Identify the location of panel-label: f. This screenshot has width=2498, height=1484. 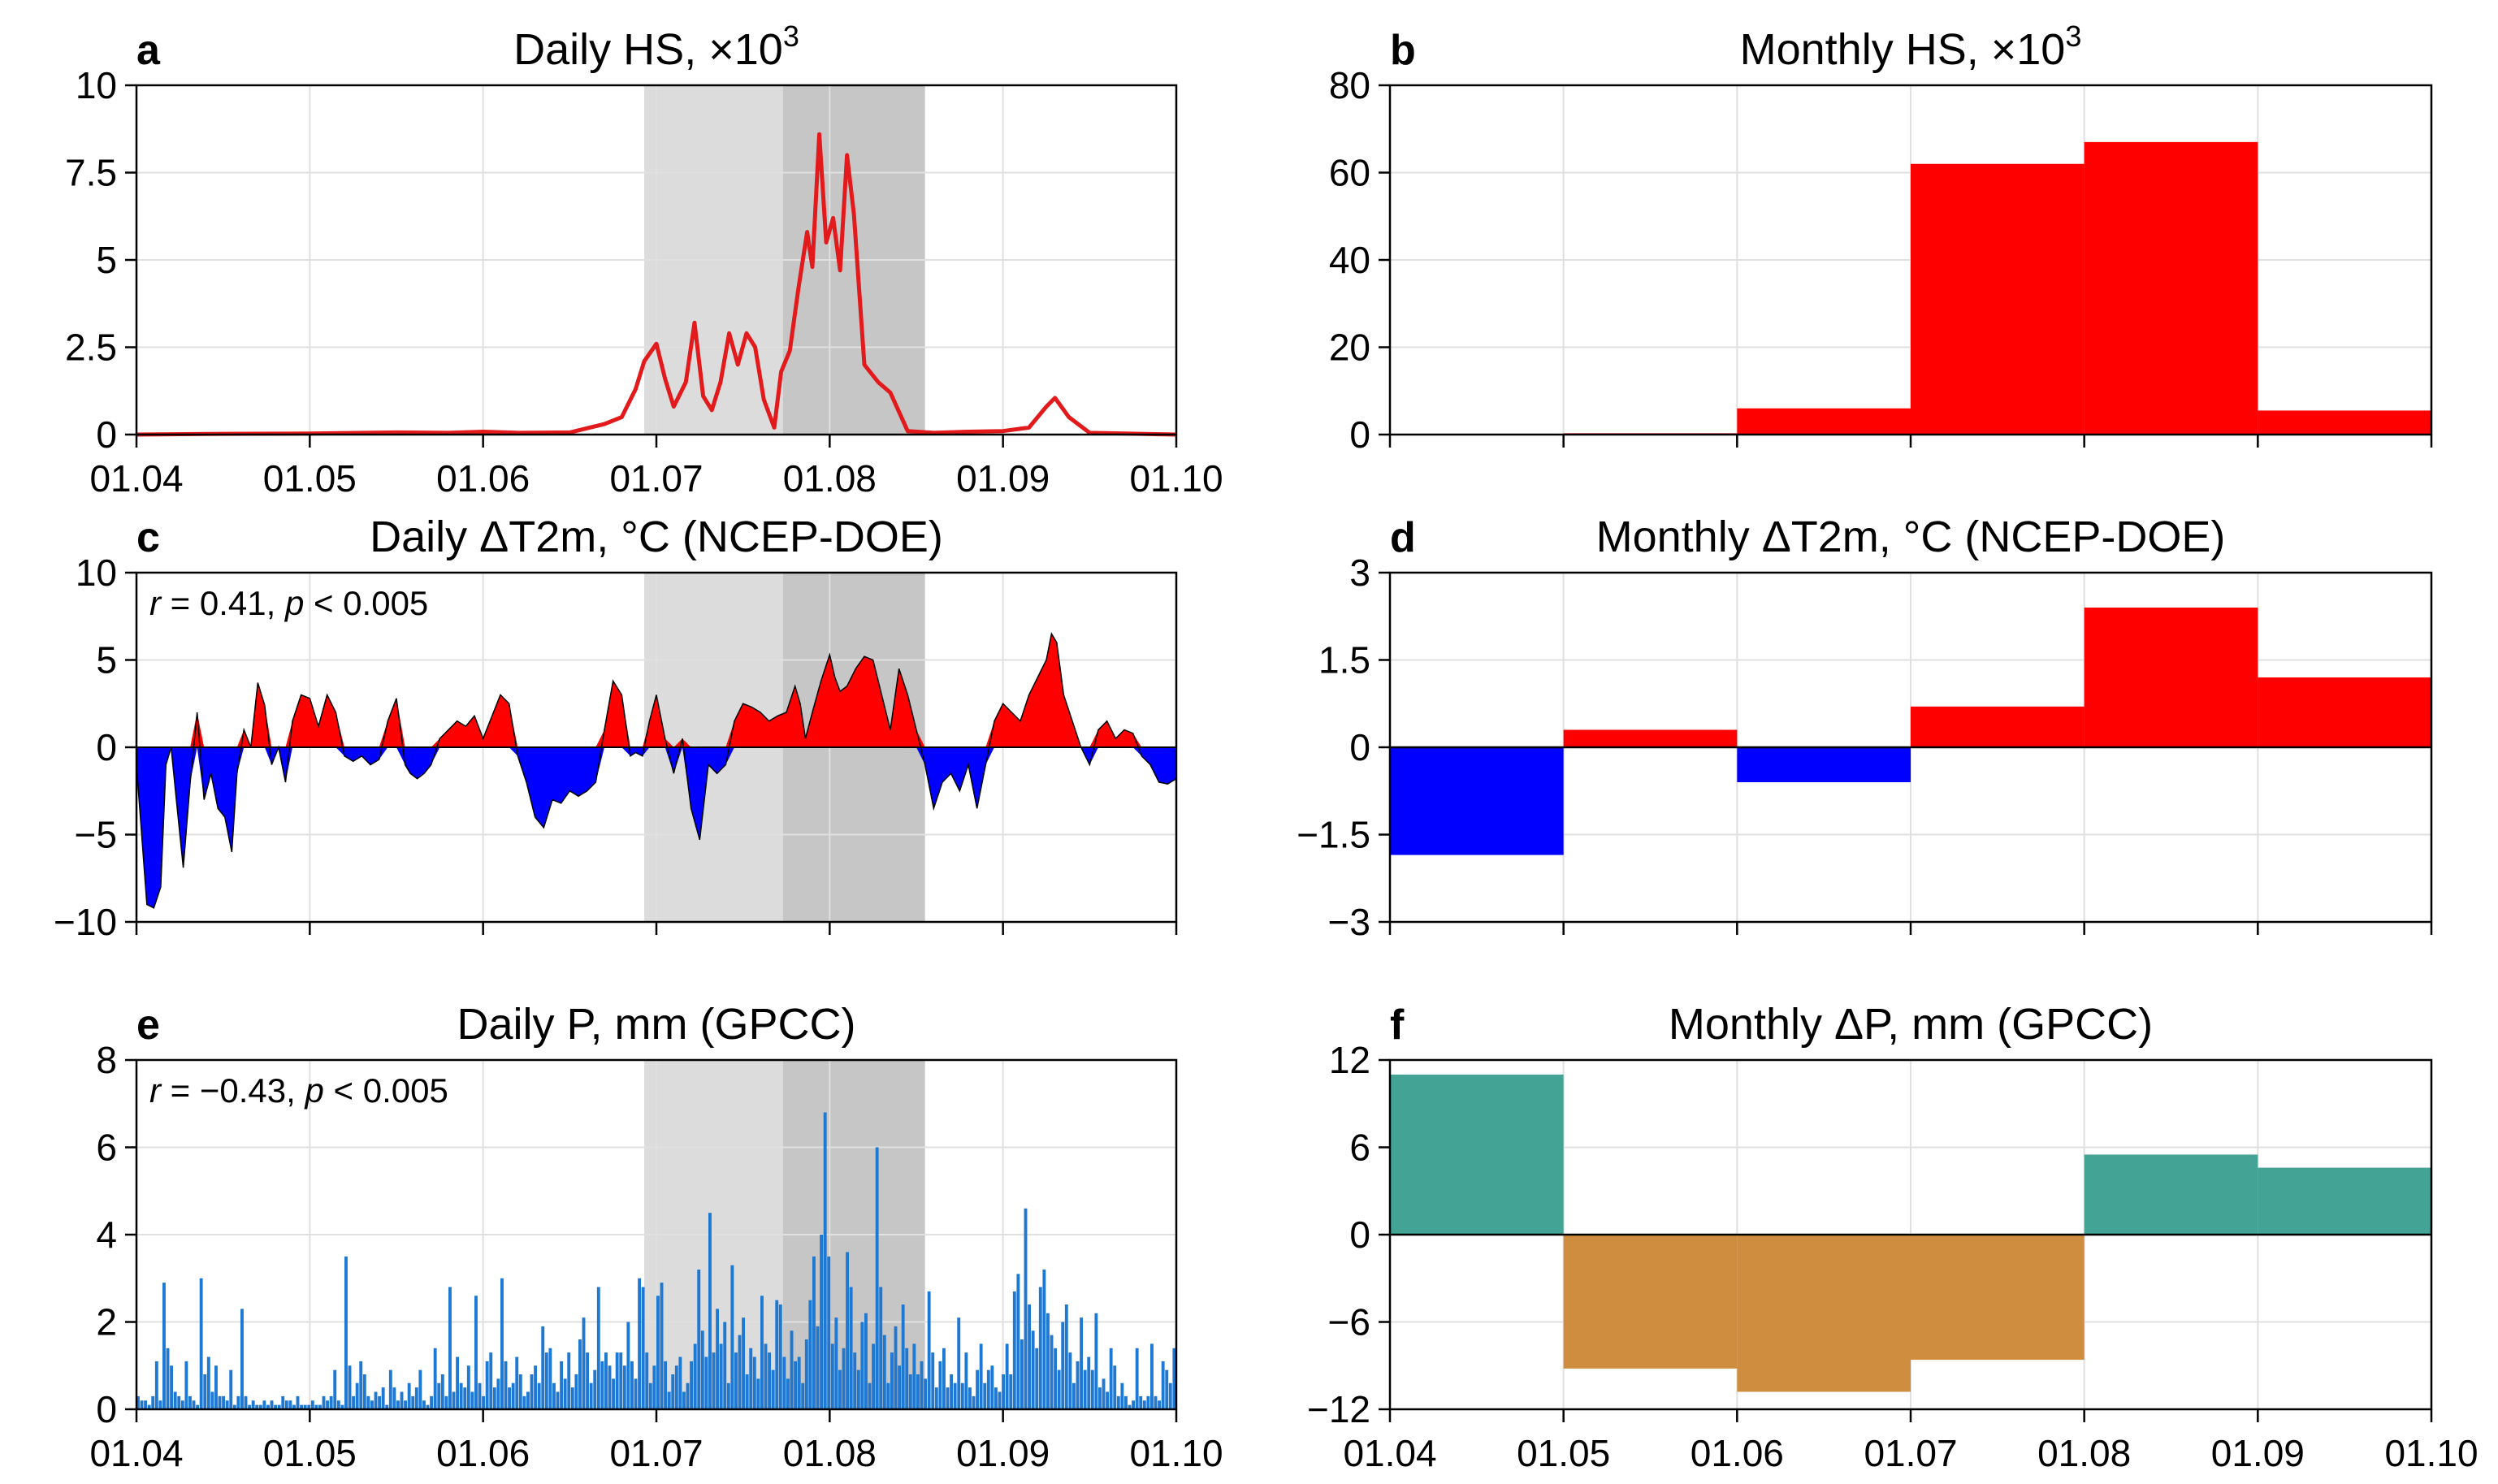
(1397, 1025).